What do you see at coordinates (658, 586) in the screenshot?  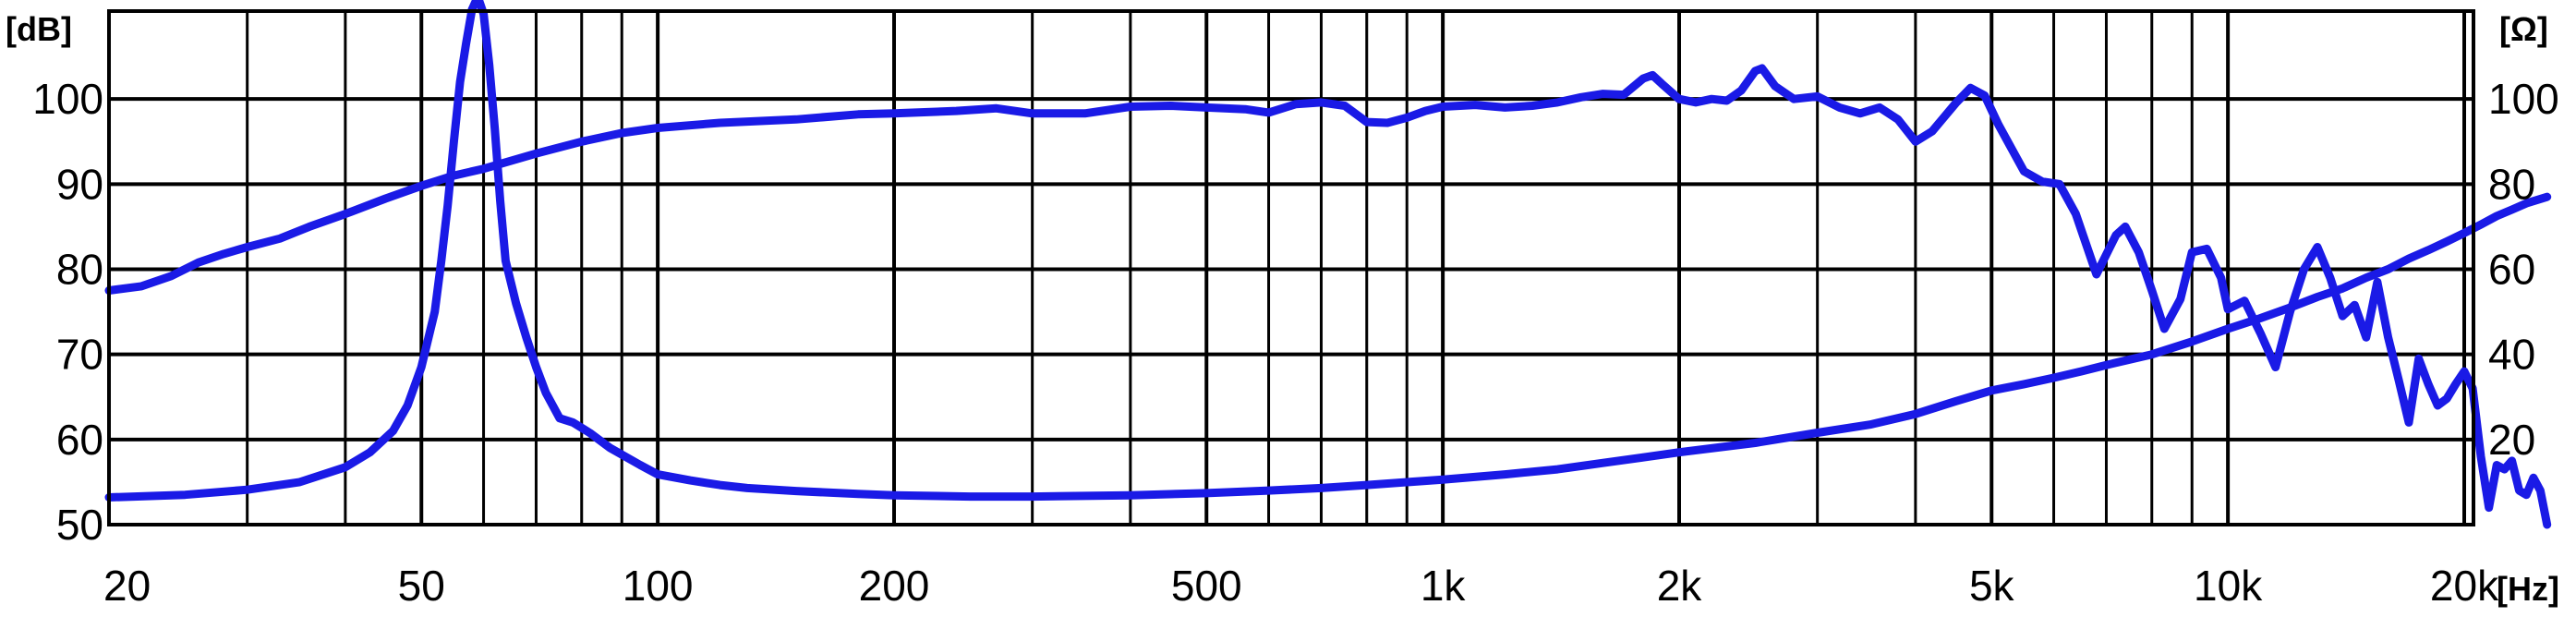 I see `x-tick-label: 100` at bounding box center [658, 586].